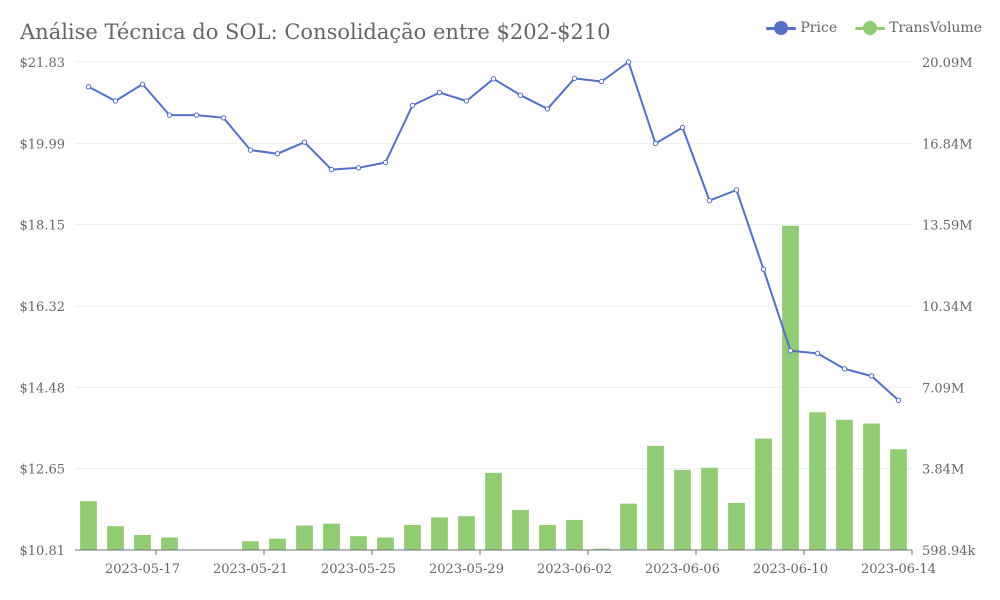 The image size is (1000, 600). Describe the element at coordinates (943, 388) in the screenshot. I see `y-right-tick-label: 7.09M` at that location.